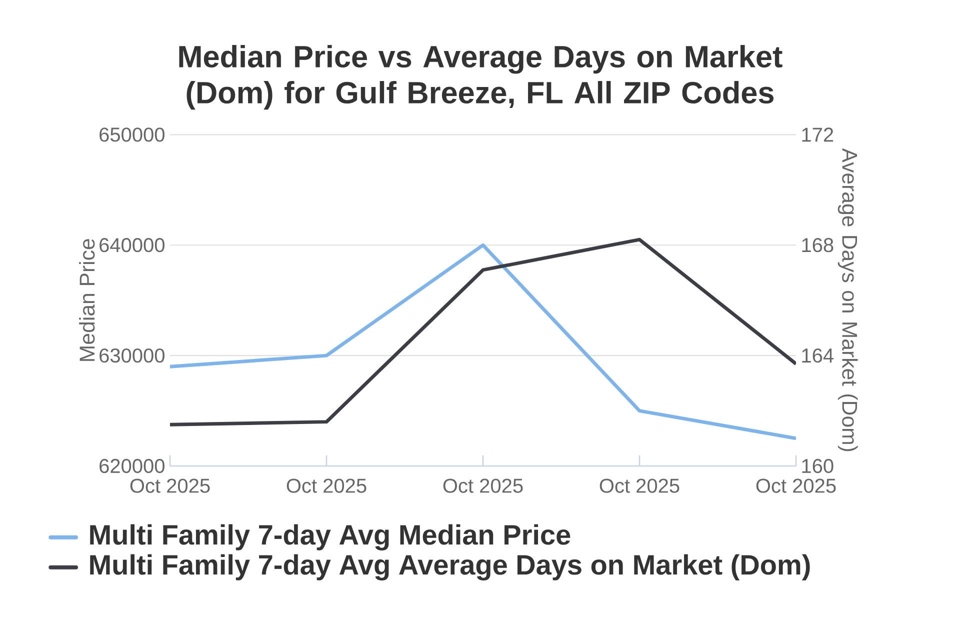 The width and height of the screenshot is (960, 640). Describe the element at coordinates (132, 355) in the screenshot. I see `y-tick-label: 630000` at that location.